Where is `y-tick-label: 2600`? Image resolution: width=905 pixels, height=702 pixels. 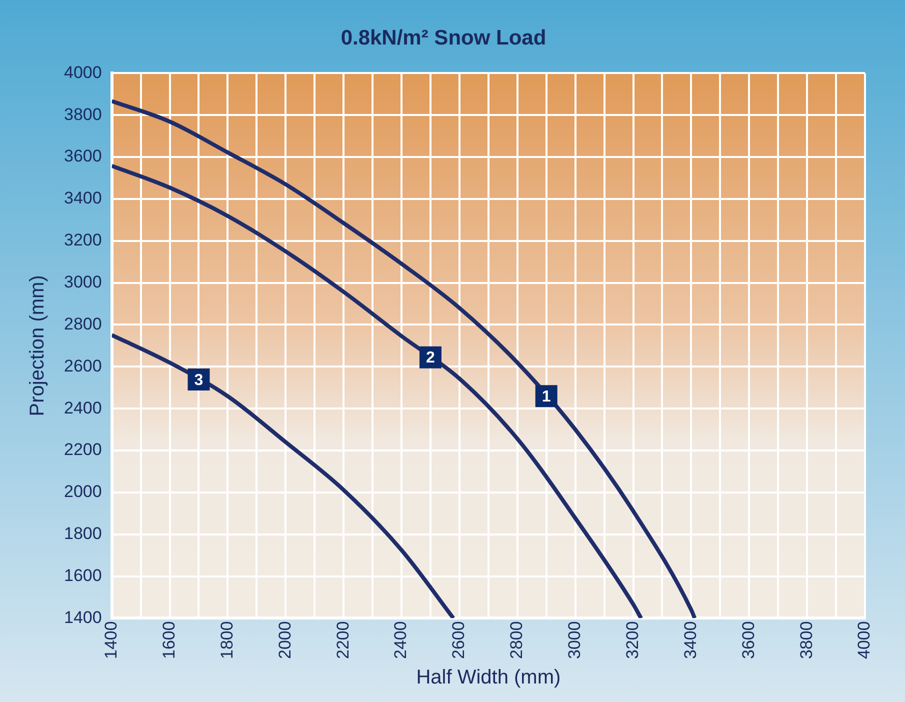 y-tick-label: 2600 is located at coordinates (83, 366).